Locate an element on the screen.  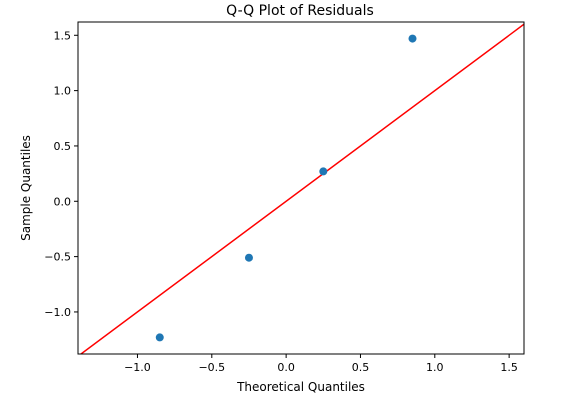
x-axis-label: Theoretical Quantiles is located at coordinates (300, 387).